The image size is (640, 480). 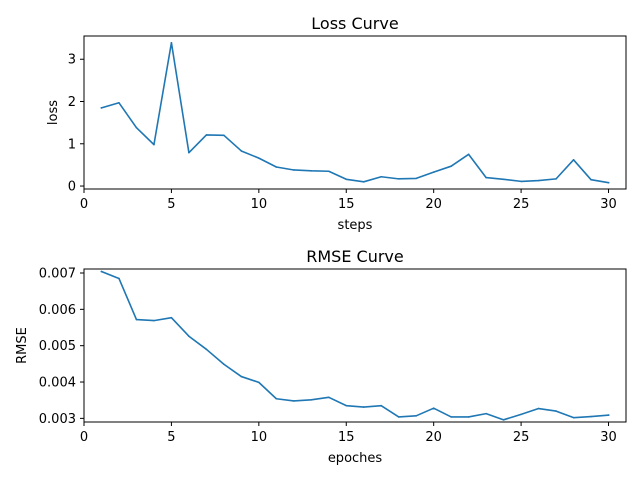 What do you see at coordinates (346, 437) in the screenshot?
I see `rmse-xtick-label: 15` at bounding box center [346, 437].